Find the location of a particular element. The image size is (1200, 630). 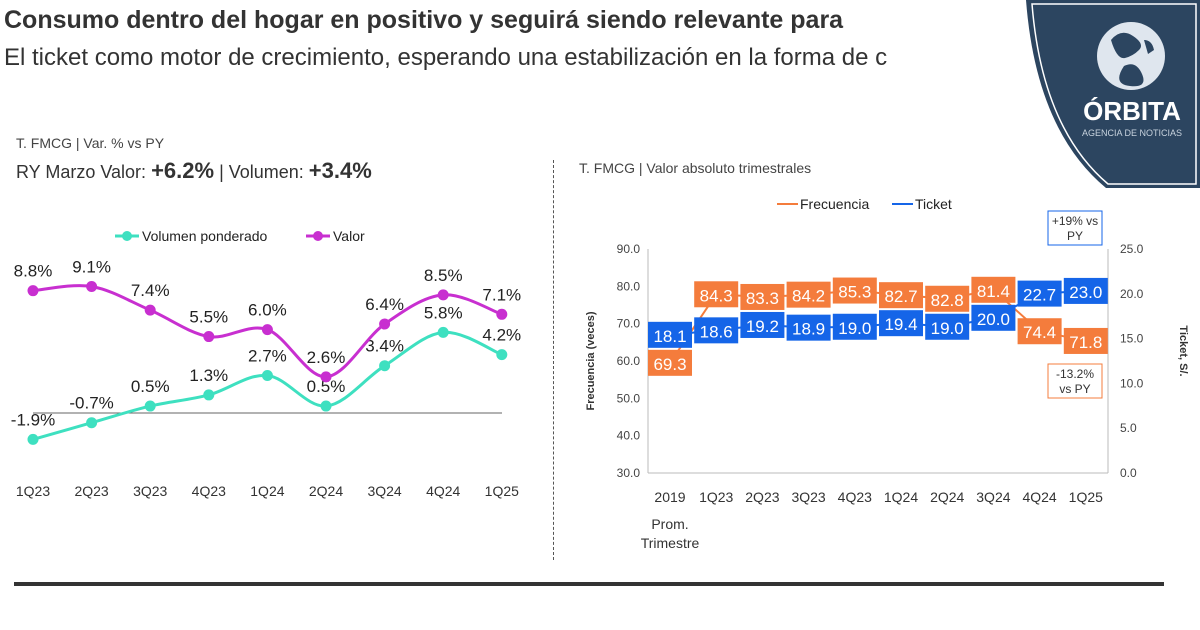

x-tick-label: 4Q24 is located at coordinates (1039, 497).